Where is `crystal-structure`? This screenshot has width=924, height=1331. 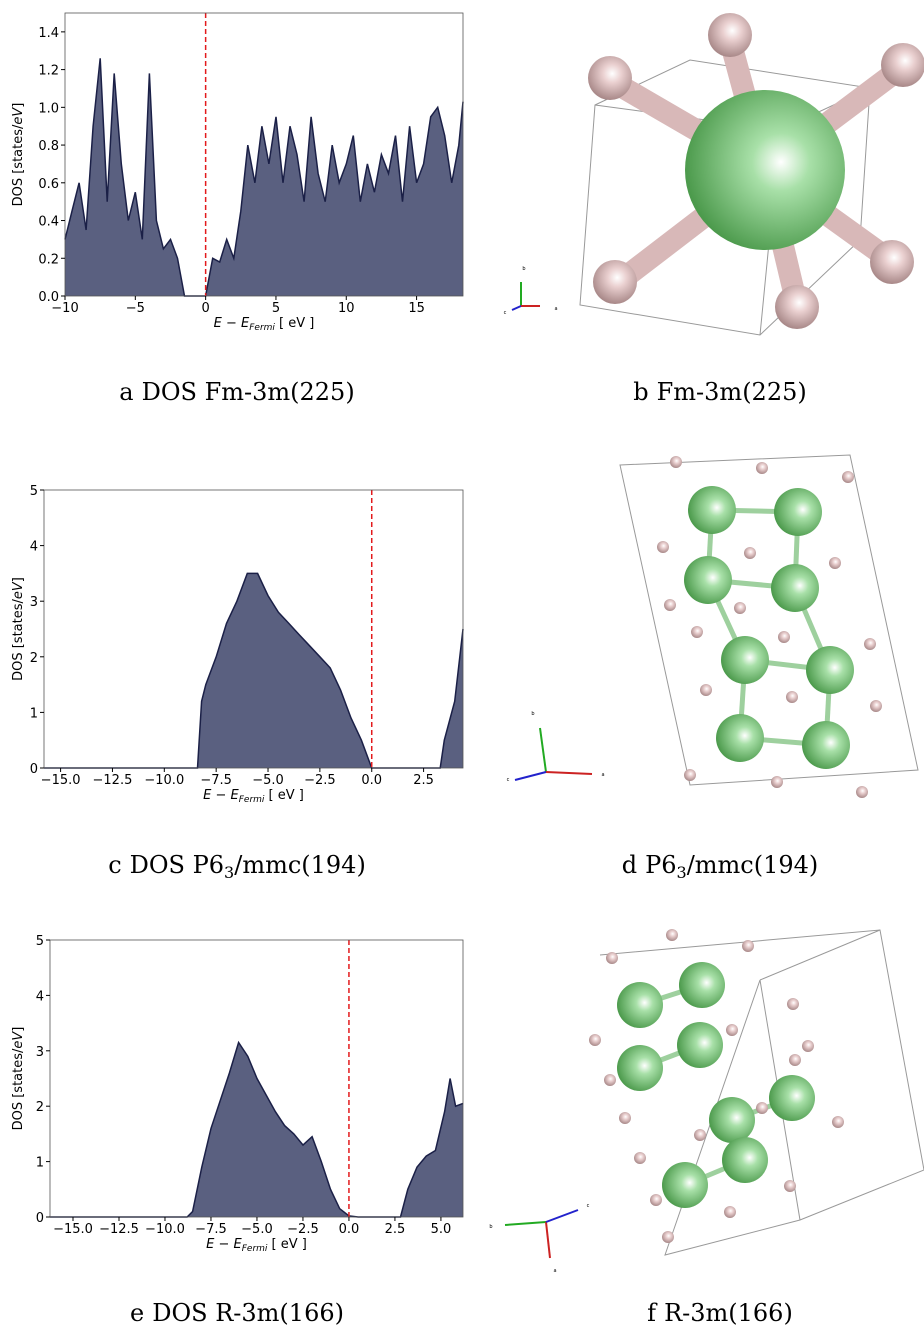
crystal-structure is located at coordinates (769, 626).